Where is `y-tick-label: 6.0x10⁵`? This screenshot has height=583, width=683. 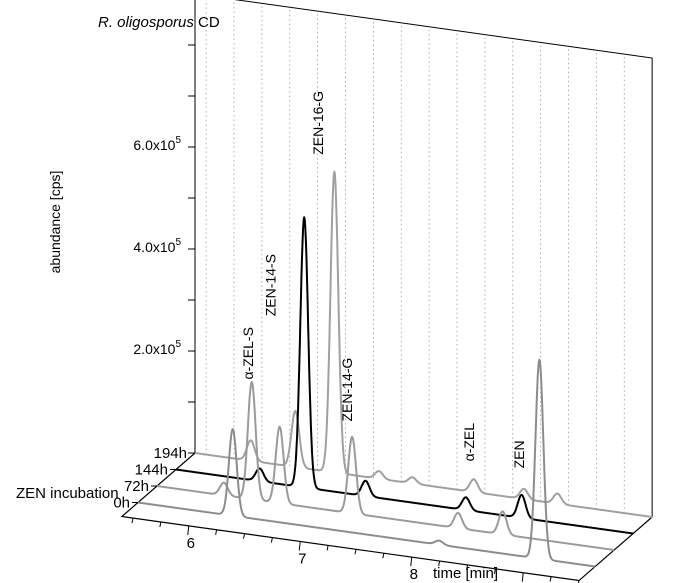
y-tick-label: 6.0x10⁵ is located at coordinates (157, 144).